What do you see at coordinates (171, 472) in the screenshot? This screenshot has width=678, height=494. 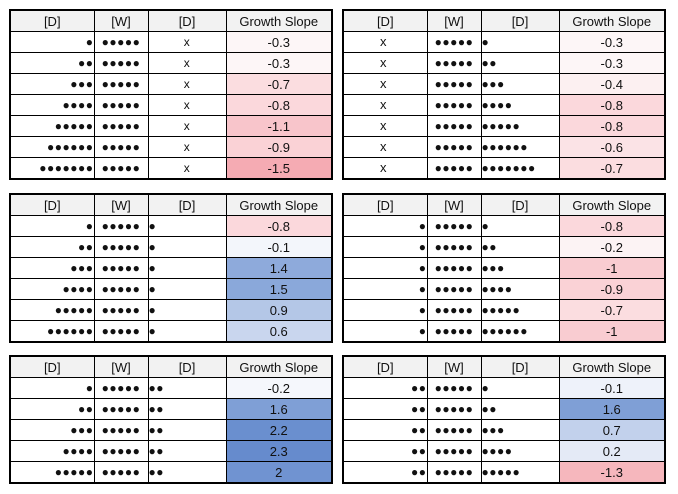 I see `table-row: ●●●●● ●●●●● ●● 2` at bounding box center [171, 472].